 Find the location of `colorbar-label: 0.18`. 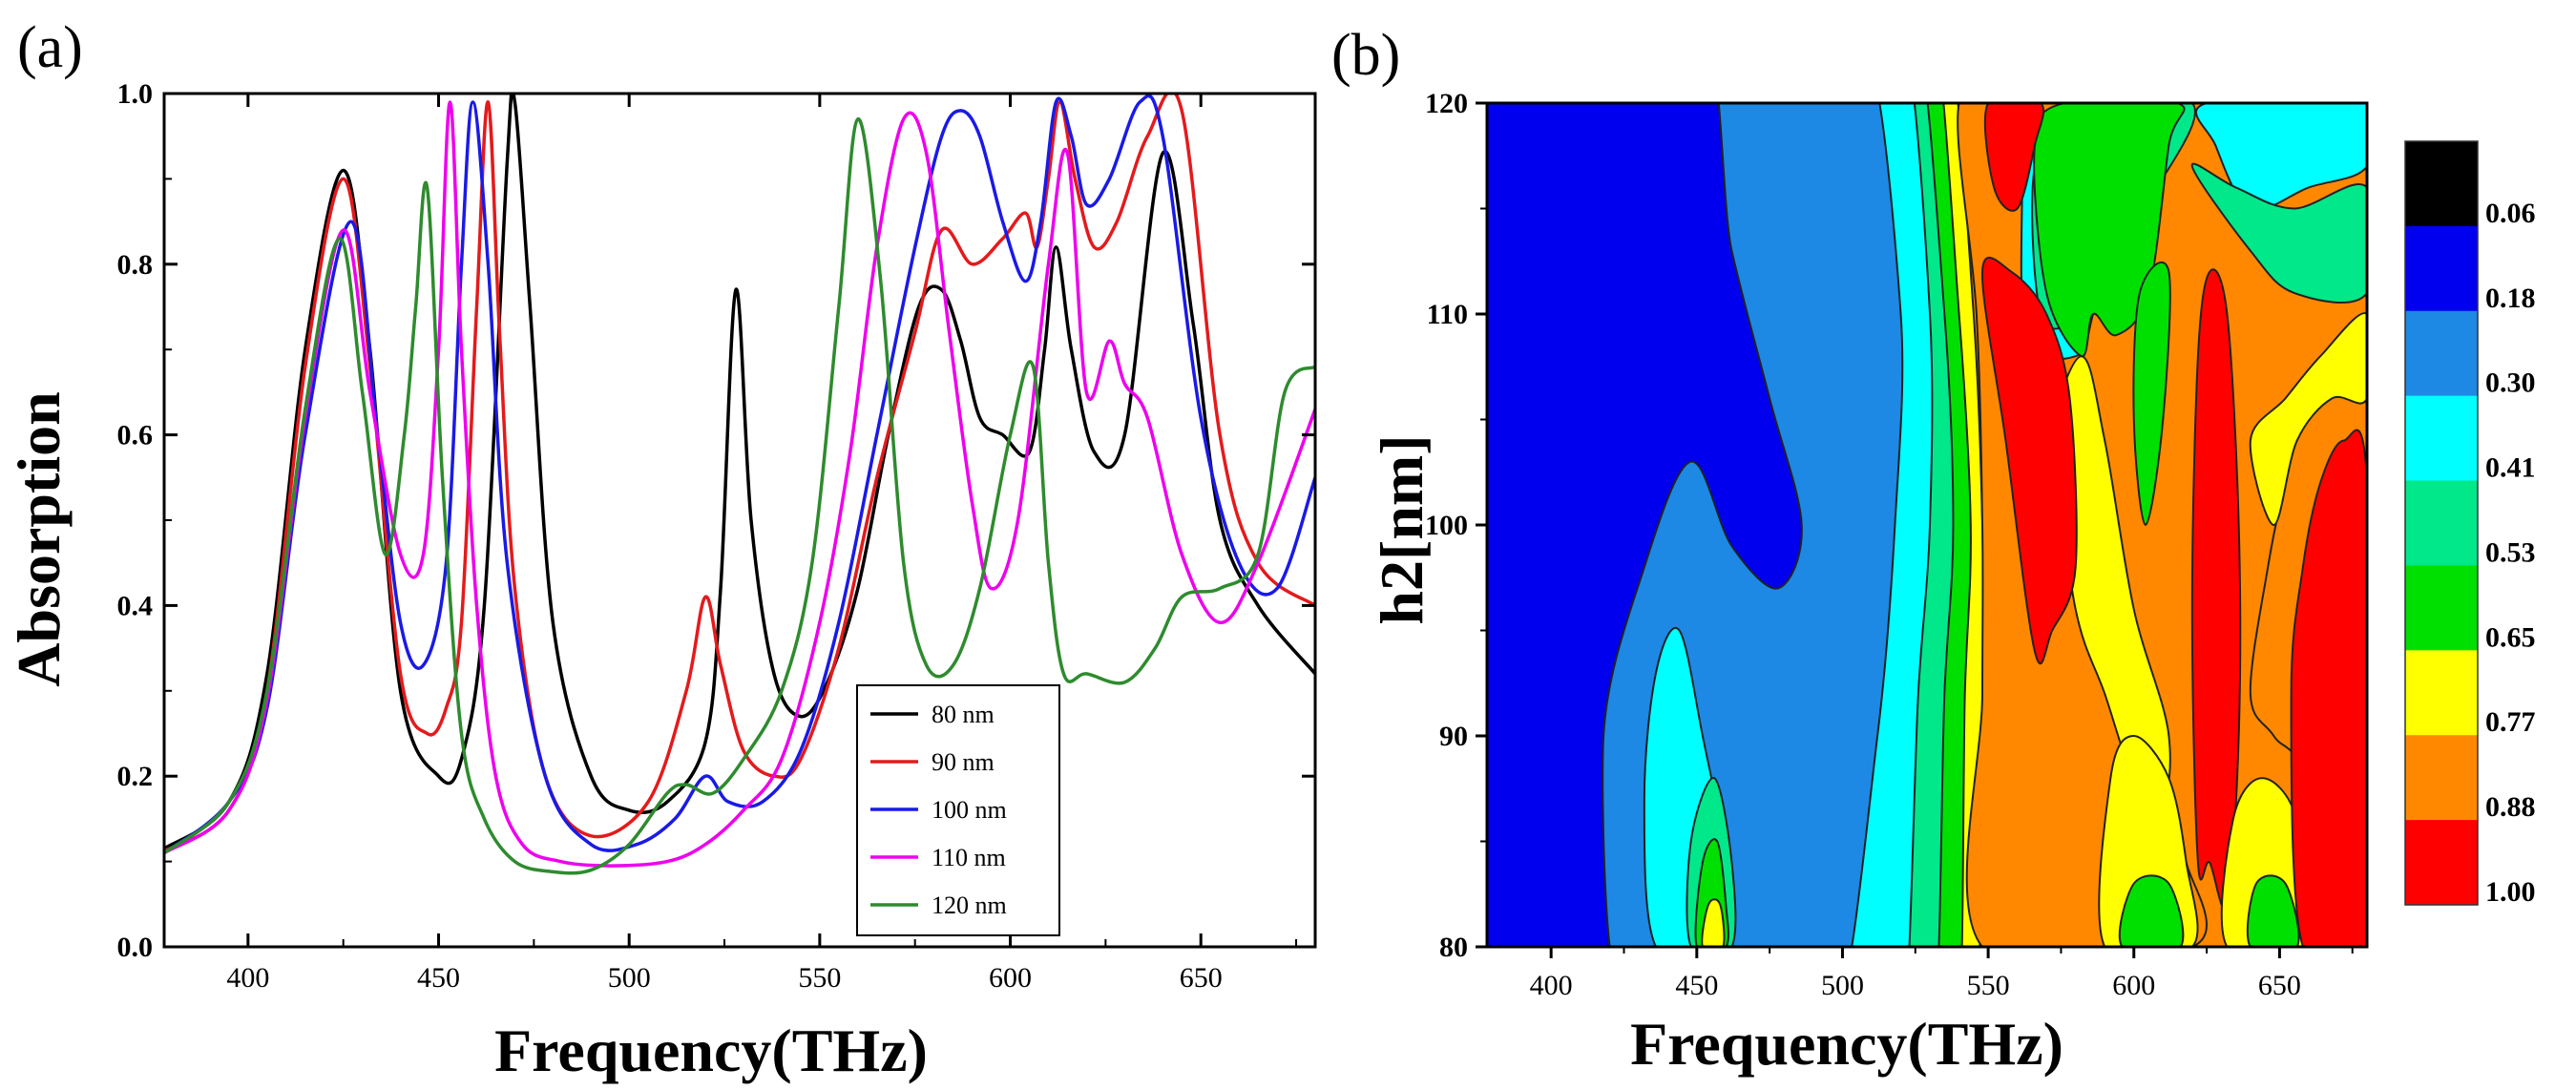

colorbar-label: 0.18 is located at coordinates (2510, 298).